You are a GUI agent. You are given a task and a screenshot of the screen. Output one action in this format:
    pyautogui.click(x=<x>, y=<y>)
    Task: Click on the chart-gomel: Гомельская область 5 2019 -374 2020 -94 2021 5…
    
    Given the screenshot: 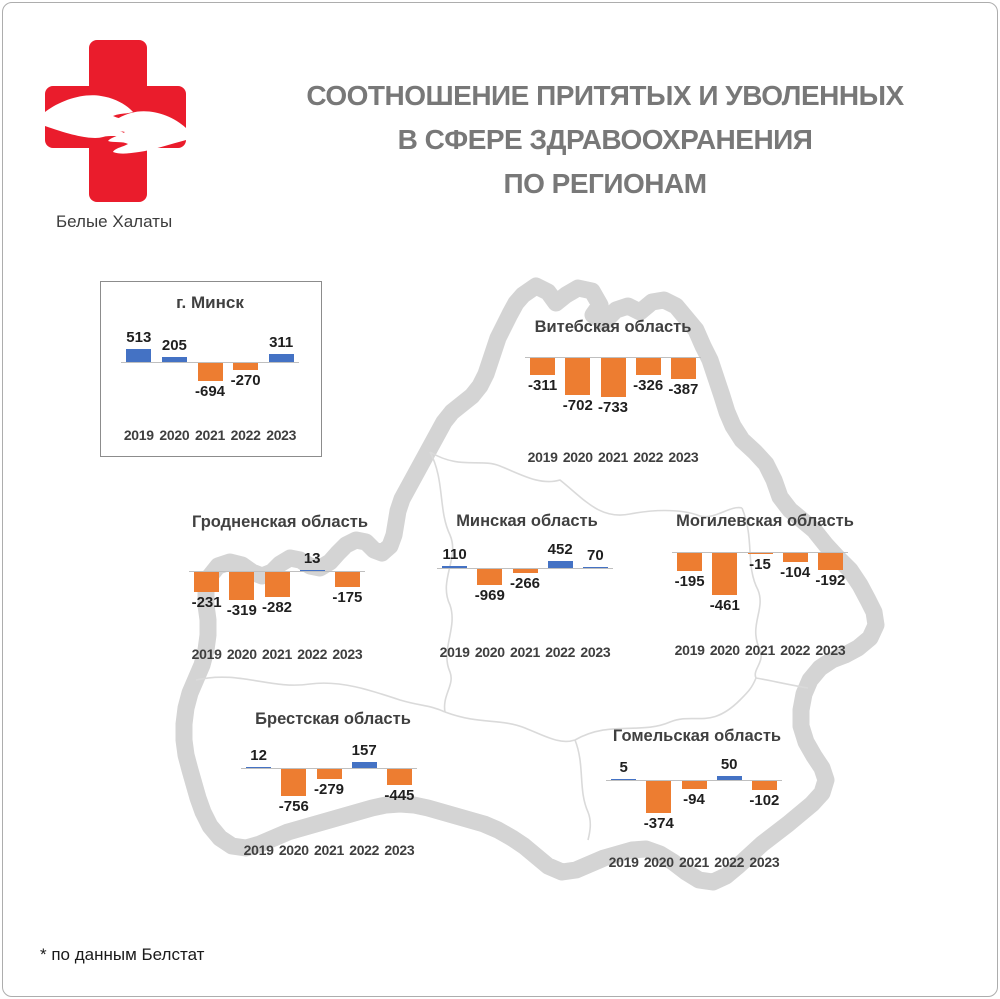 What is the action you would take?
    pyautogui.click(x=697, y=800)
    